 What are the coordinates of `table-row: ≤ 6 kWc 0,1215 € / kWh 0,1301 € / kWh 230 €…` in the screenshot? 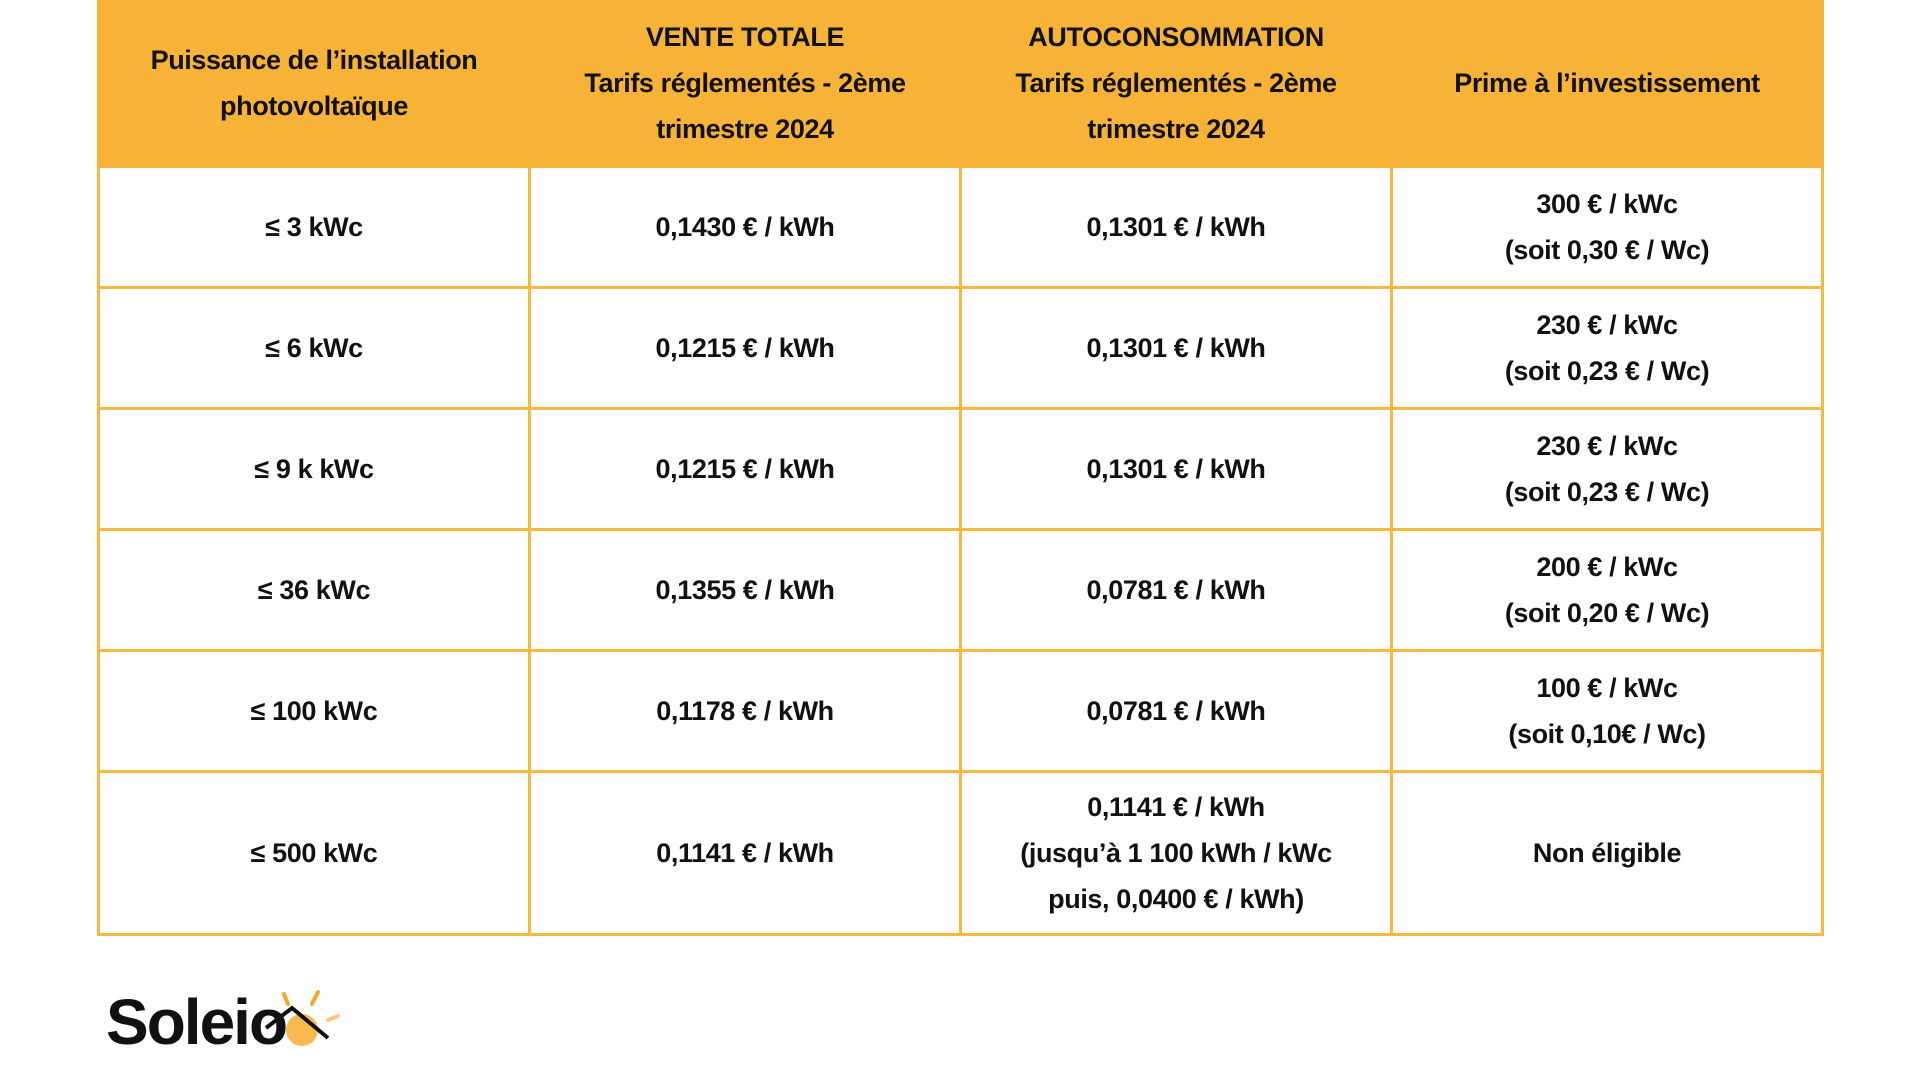 It's located at (960, 348).